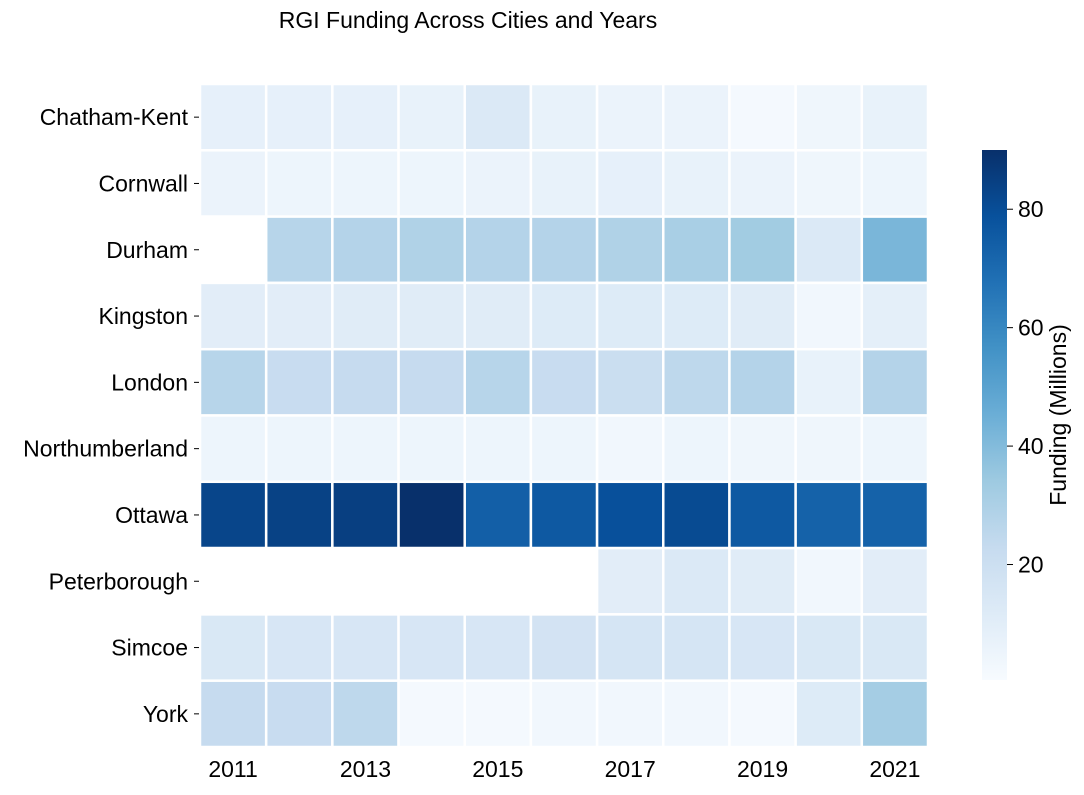 Image resolution: width=1084 pixels, height=795 pixels. Describe the element at coordinates (149, 648) in the screenshot. I see `row-label: Simcoe` at that location.